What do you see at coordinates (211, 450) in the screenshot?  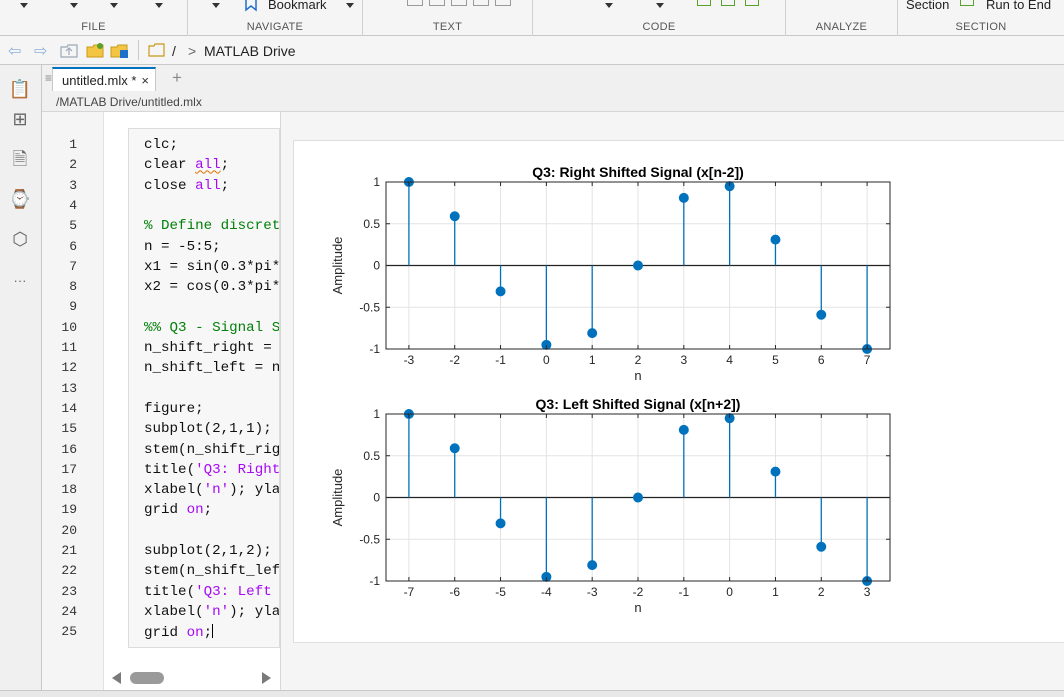 I see `code-line: stem(n_shift_rig` at bounding box center [211, 450].